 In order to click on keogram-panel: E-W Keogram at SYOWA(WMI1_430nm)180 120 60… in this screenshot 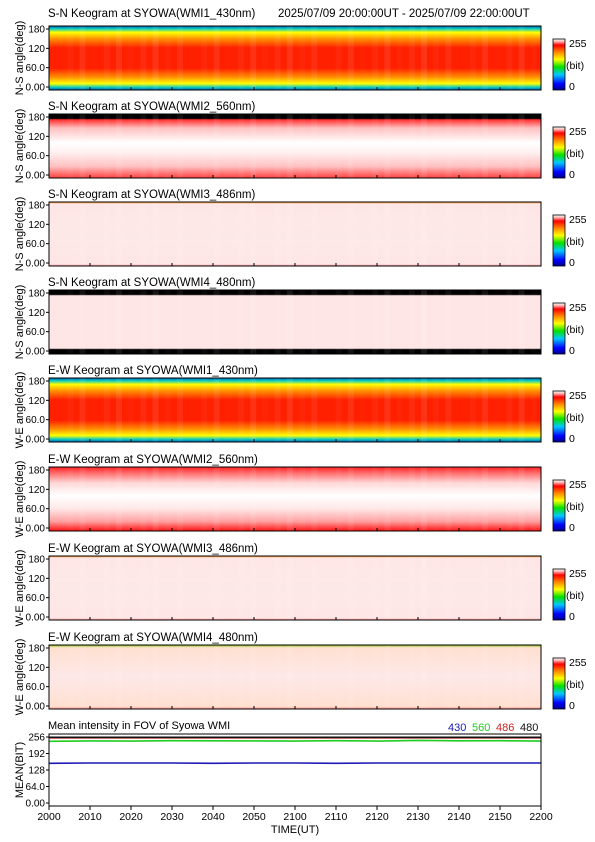, I will do `click(300, 406)`.